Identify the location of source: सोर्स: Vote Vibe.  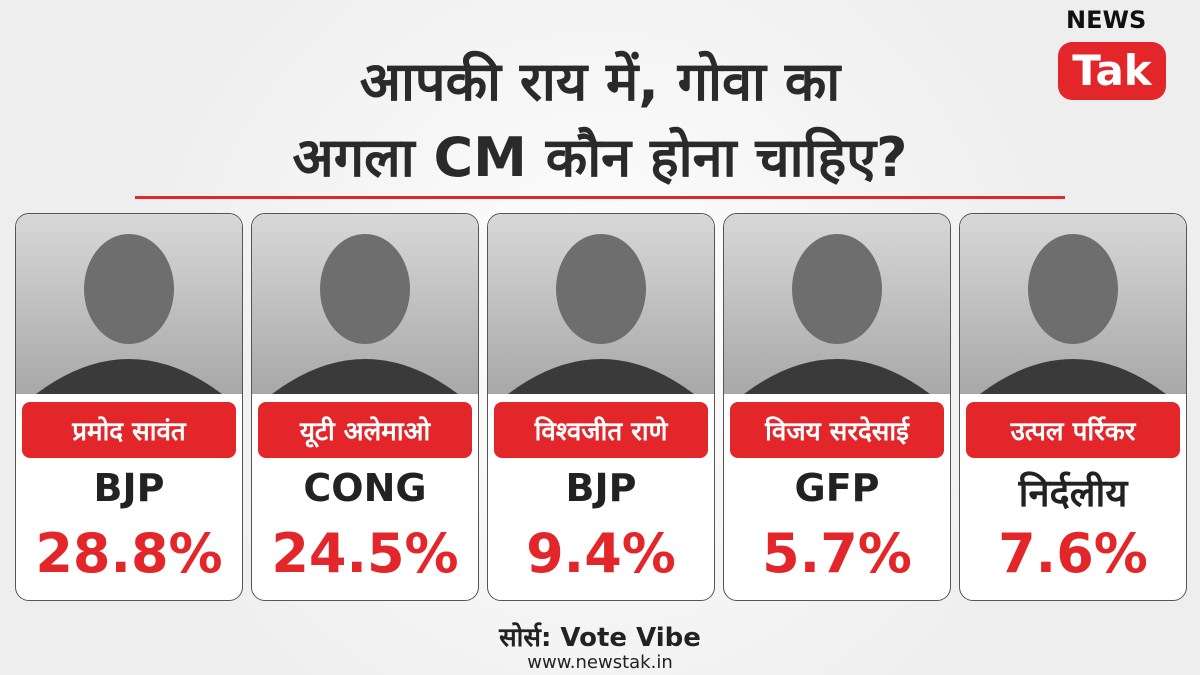
(600, 638).